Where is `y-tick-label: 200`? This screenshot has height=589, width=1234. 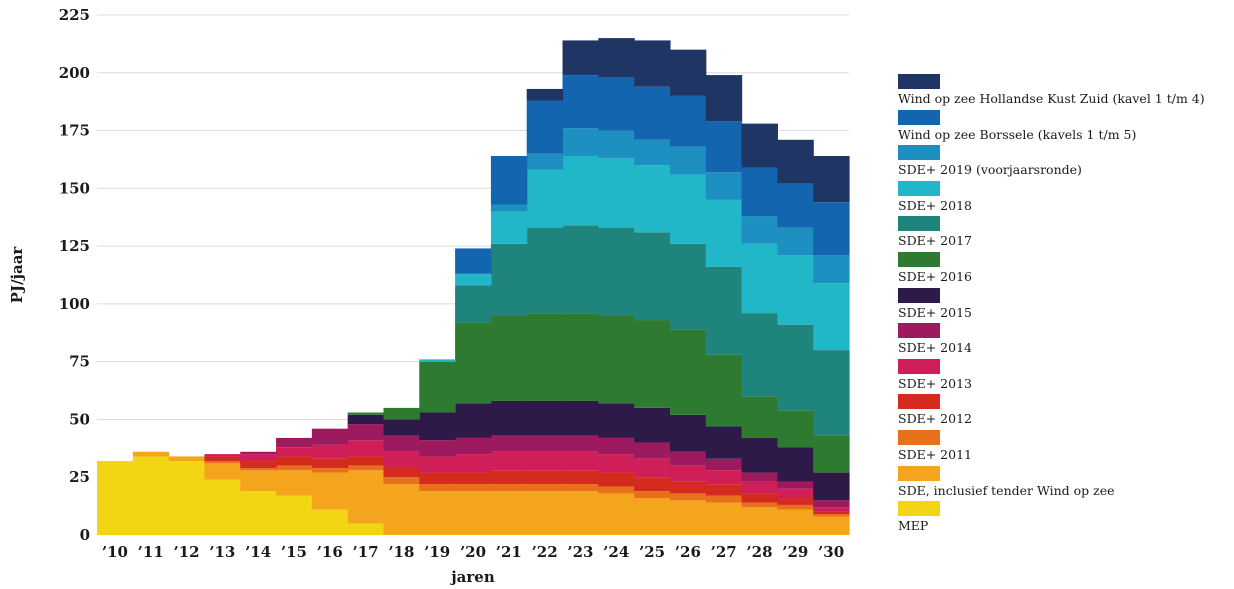 y-tick-label: 200 is located at coordinates (74, 73).